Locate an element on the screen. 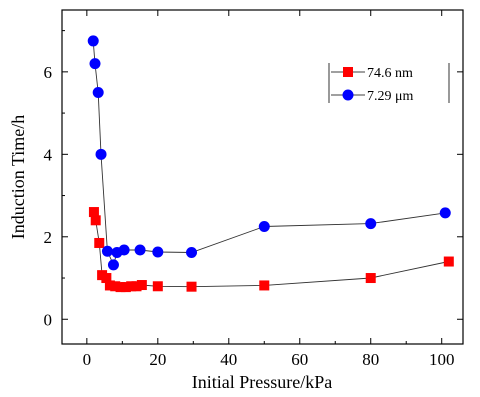 This screenshot has width=480, height=397. legend-label-729um: 7.29 μm is located at coordinates (390, 96).